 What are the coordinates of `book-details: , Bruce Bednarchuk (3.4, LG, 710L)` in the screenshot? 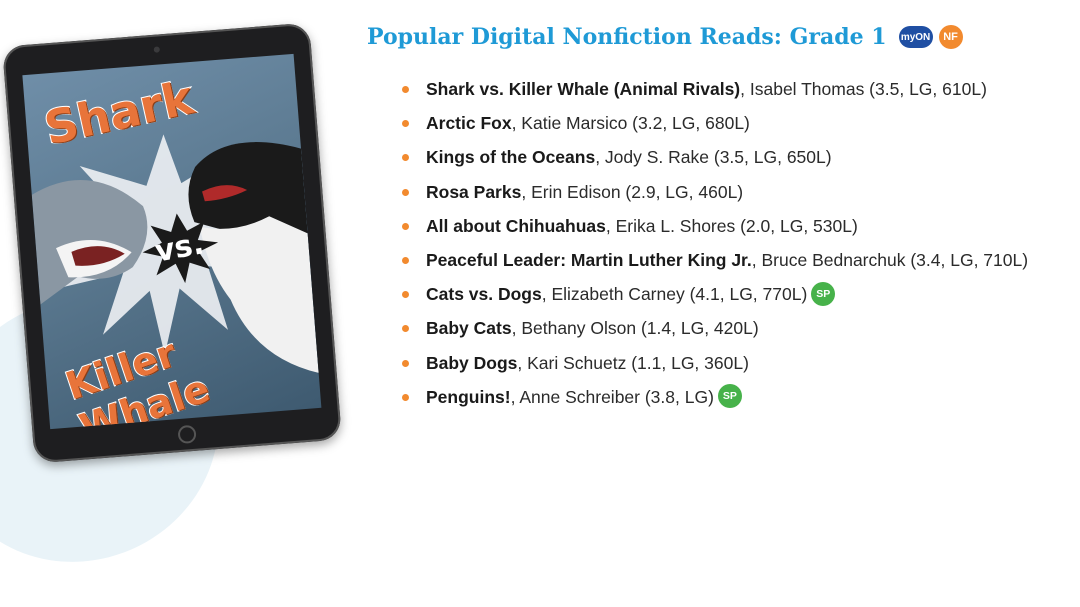 It's located at (890, 259).